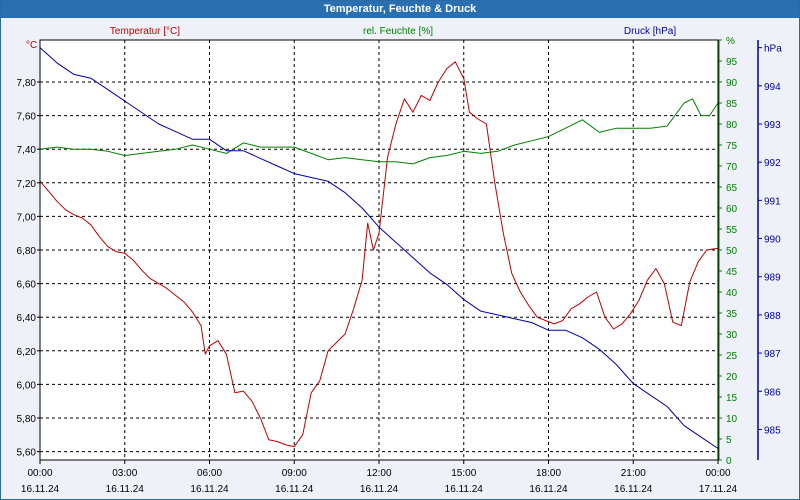 This screenshot has width=800, height=500. I want to click on humidity-tick-label: 5, so click(729, 440).